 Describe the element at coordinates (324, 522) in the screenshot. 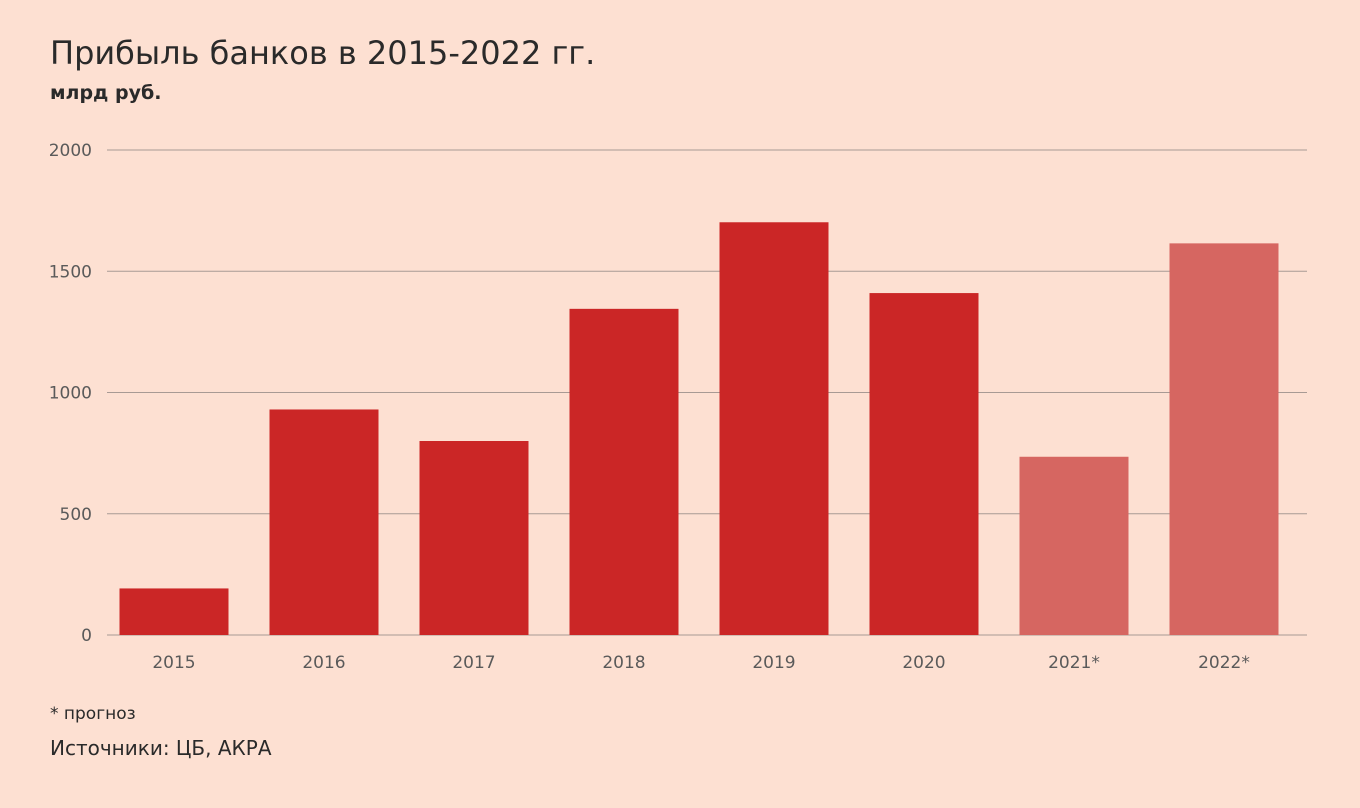

I see `bar-2016` at that location.